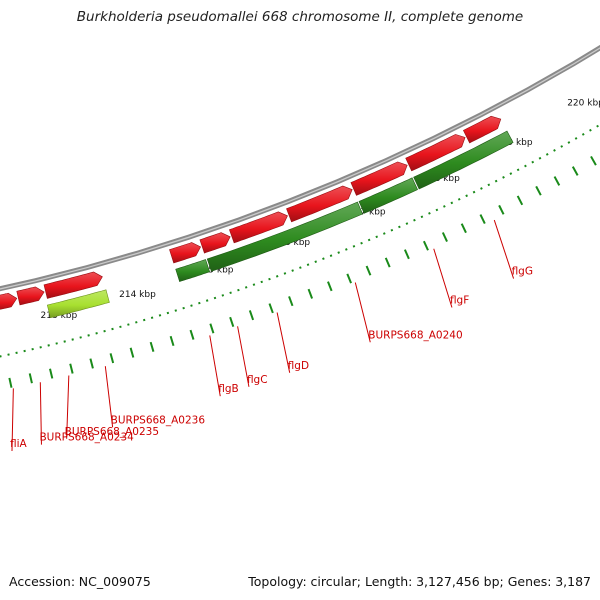 The width and height of the screenshot is (600, 600). Describe the element at coordinates (114, 581) in the screenshot. I see `accession-value: NC_009075` at that location.